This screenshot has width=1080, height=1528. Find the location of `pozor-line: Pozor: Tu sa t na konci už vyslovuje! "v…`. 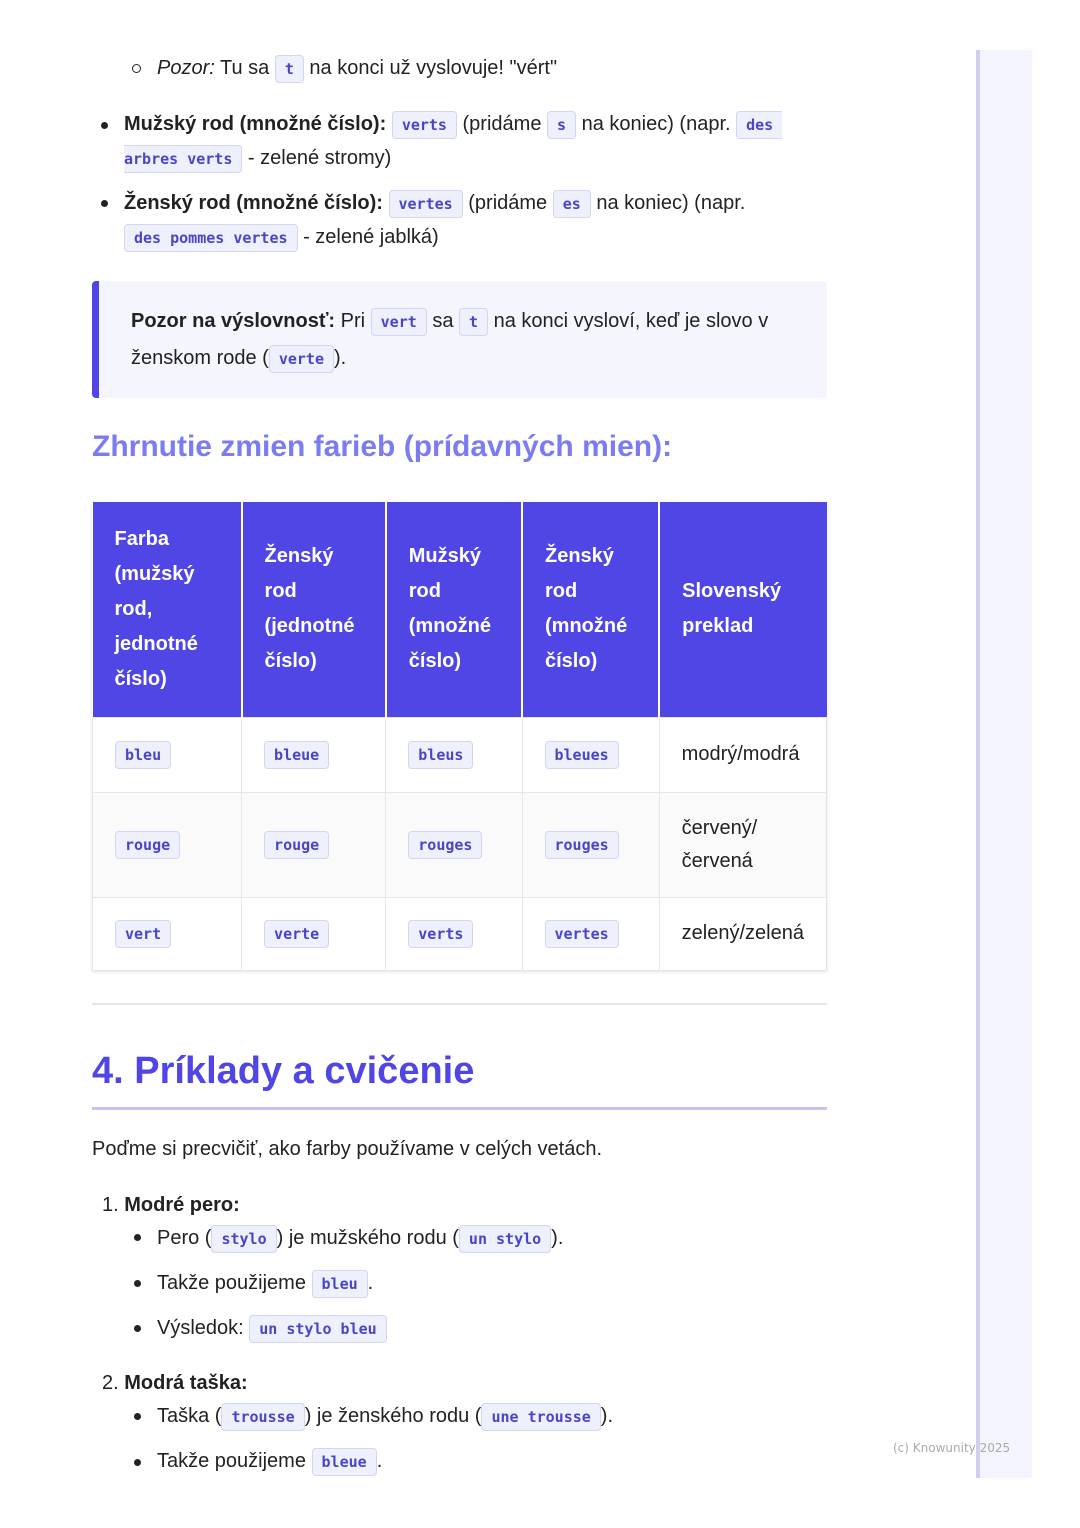

pozor-line: Pozor: Tu sa t na konci už vyslovuje! "v… is located at coordinates (357, 68).